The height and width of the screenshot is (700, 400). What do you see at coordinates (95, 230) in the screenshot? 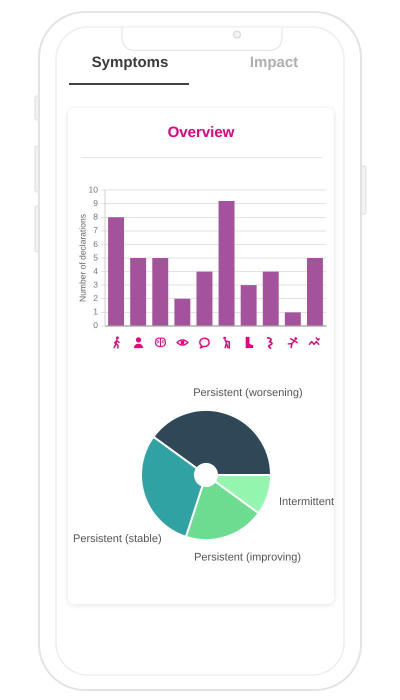
I see `y-tick-label: 7` at bounding box center [95, 230].